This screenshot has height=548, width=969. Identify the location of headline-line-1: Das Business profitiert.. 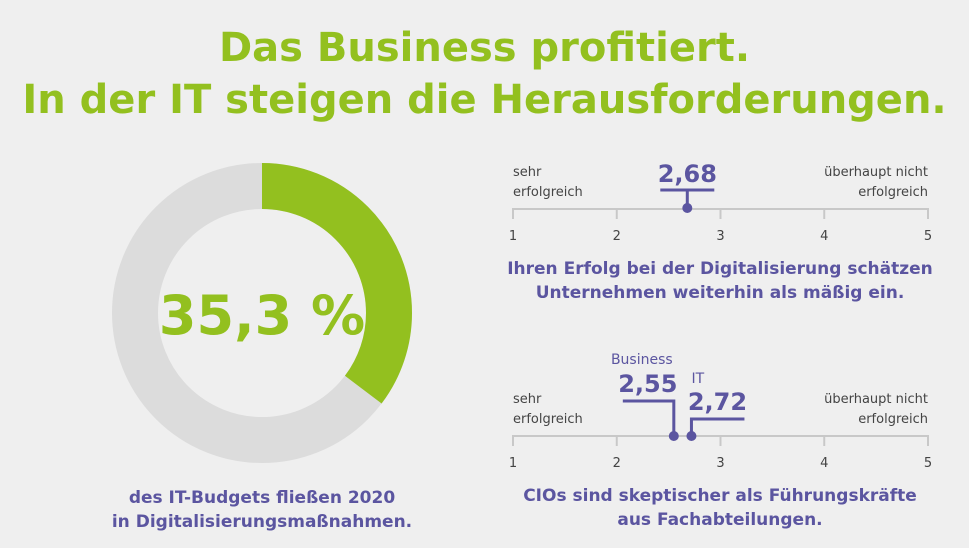
(484, 48).